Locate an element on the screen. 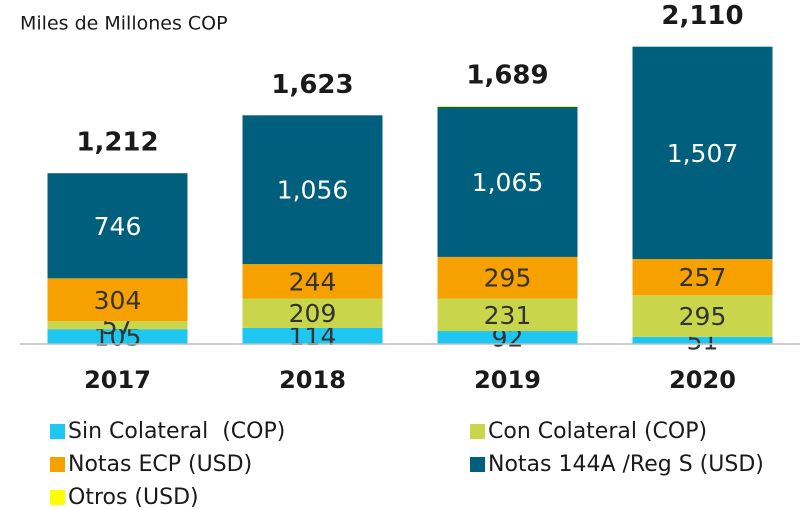  data-label: 746 is located at coordinates (118, 226).